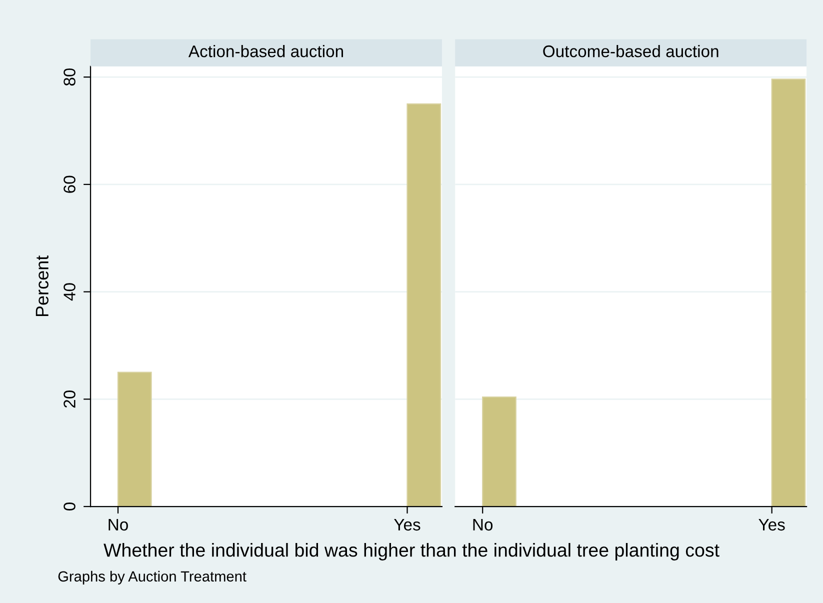  Describe the element at coordinates (412, 551) in the screenshot. I see `x-axis-title: Whether the individual bid was higher than the individual tree planting cost` at that location.